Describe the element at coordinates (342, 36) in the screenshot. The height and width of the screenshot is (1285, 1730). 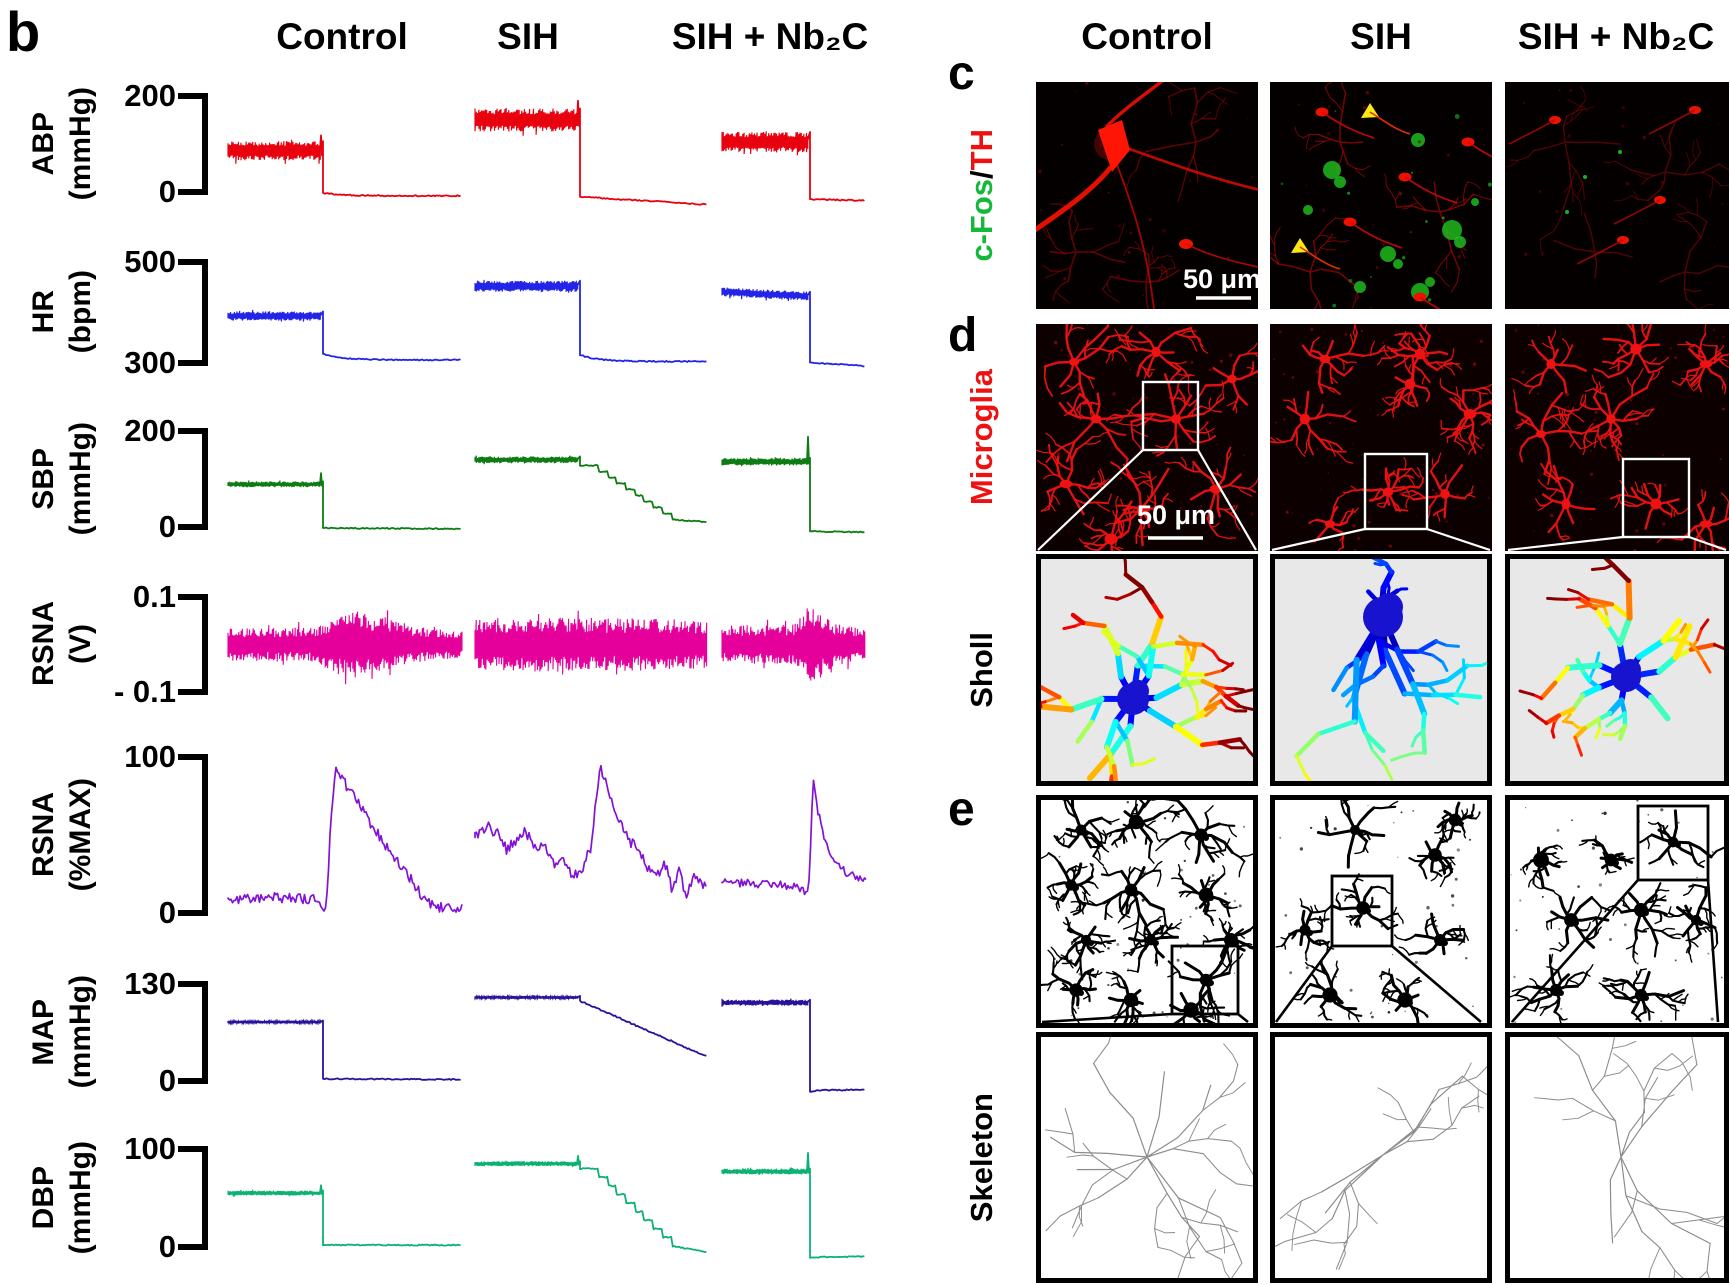
I see `b-header-control: Control` at that location.